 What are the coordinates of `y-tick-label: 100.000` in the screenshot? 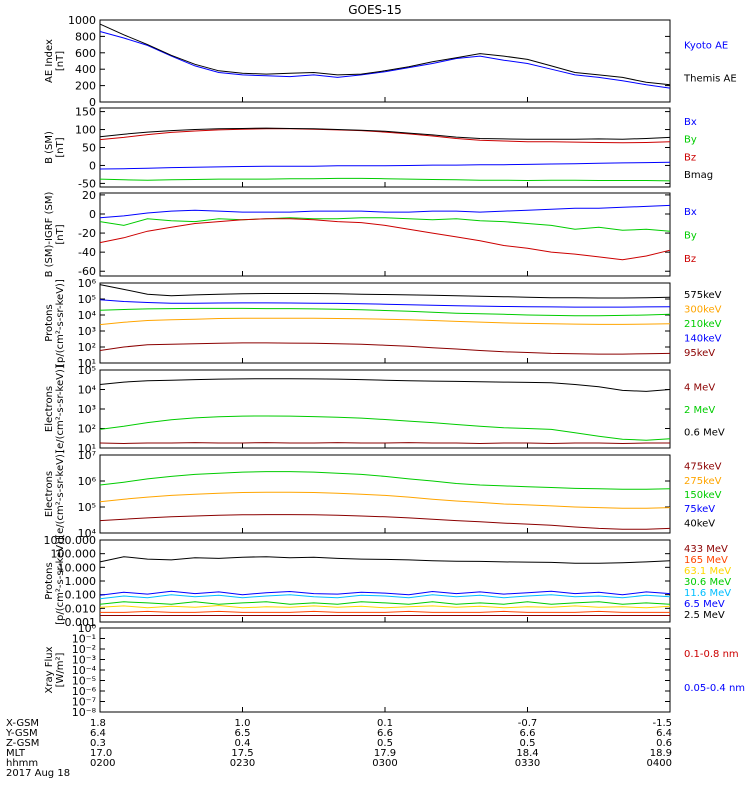 It's located at (74, 554).